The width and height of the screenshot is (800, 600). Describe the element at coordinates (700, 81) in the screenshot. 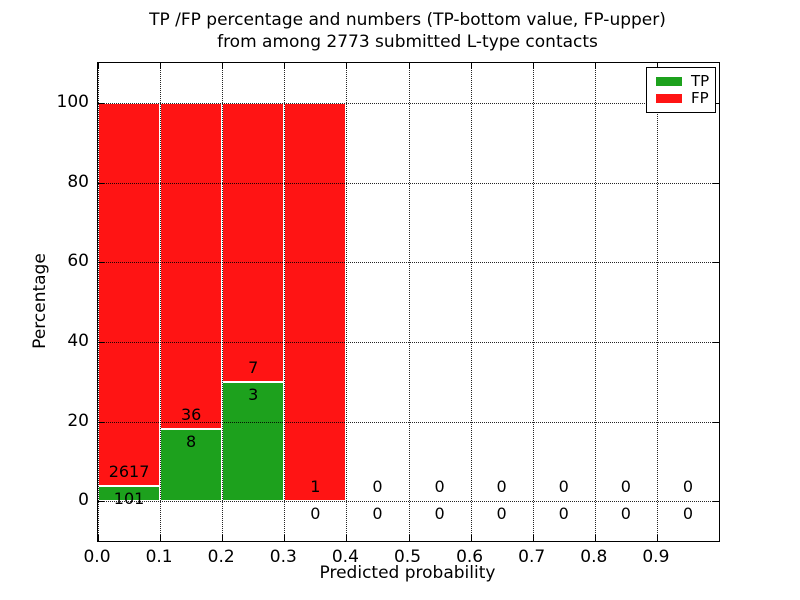

I see `legend-entry-label: TP` at that location.